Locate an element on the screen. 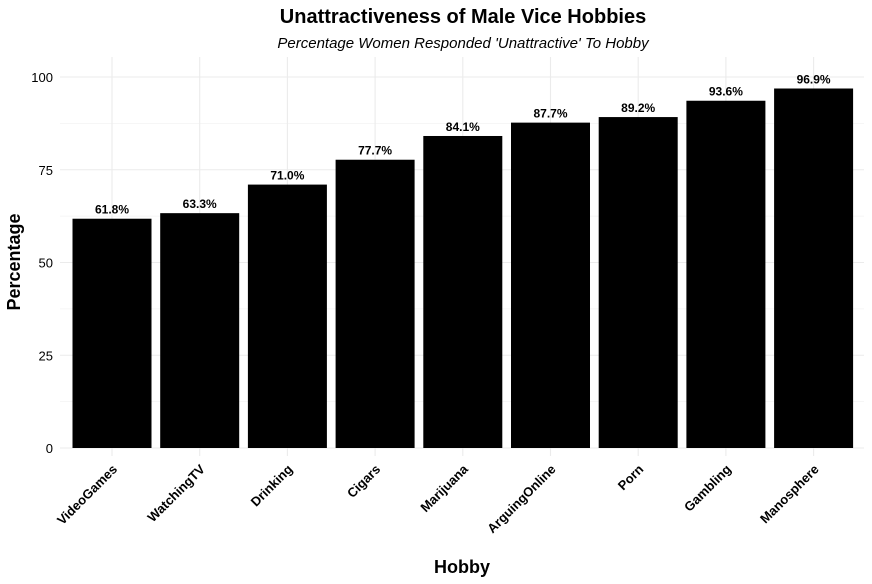  x-tick-label: Gambling is located at coordinates (707, 487).